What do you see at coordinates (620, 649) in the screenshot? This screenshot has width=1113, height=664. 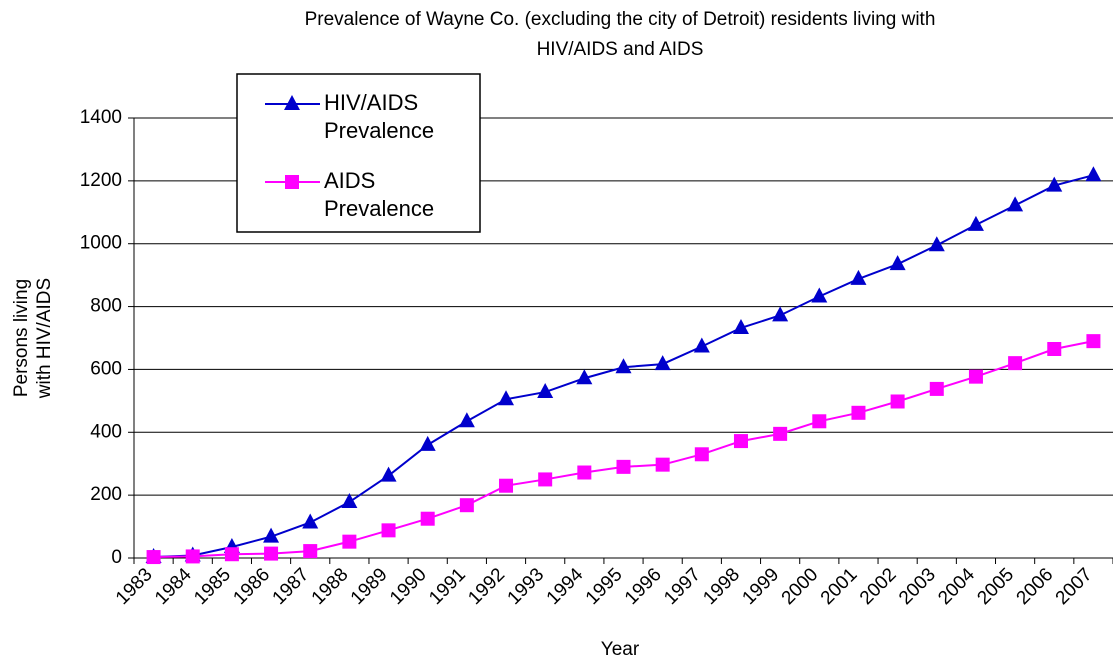 I see `x-axis-label: Year` at bounding box center [620, 649].